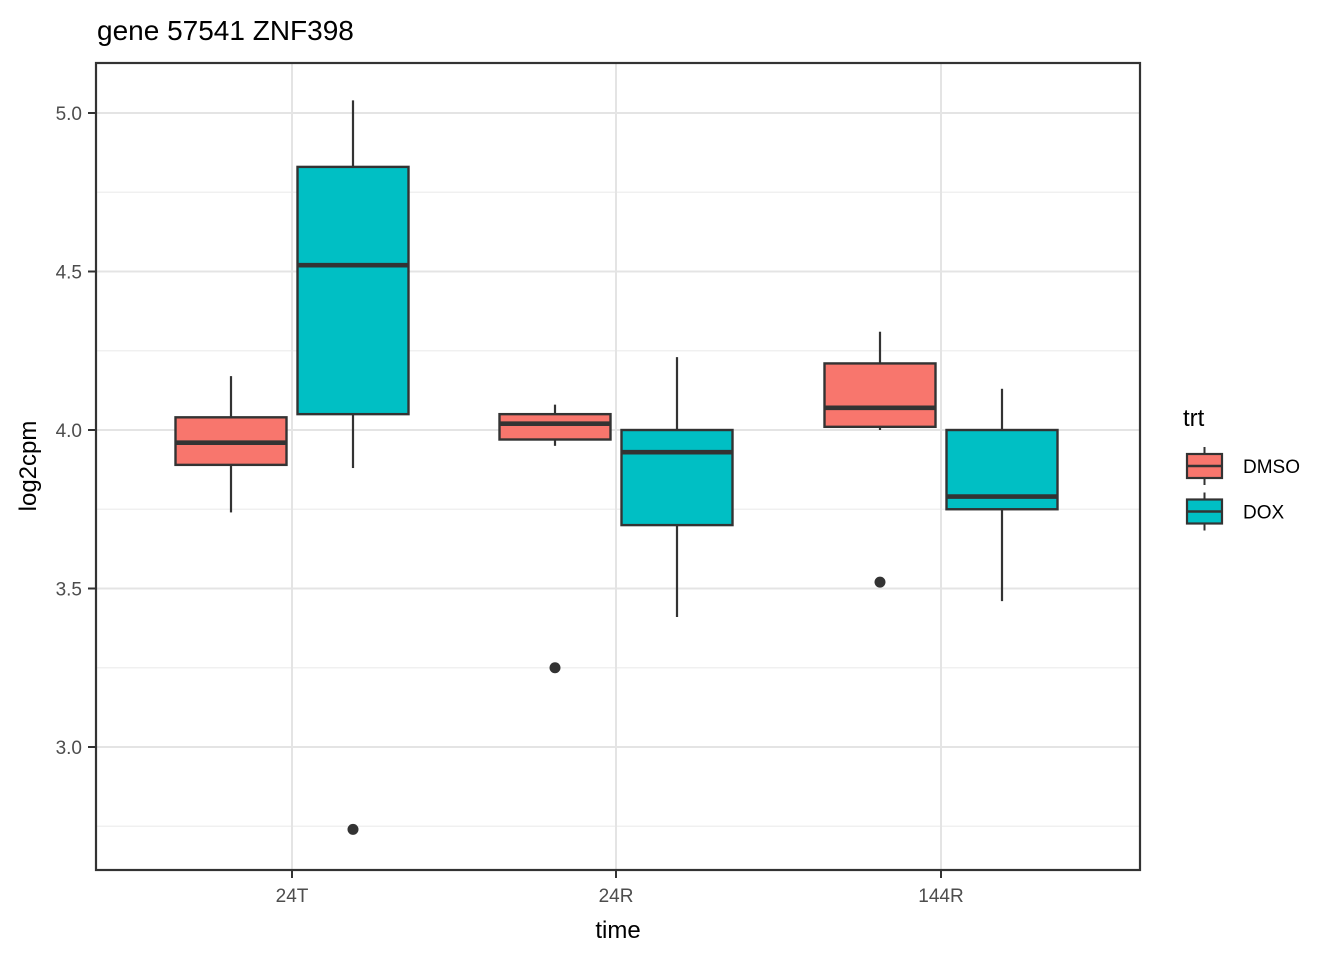  I want to click on x-axis-title: time, so click(617, 930).